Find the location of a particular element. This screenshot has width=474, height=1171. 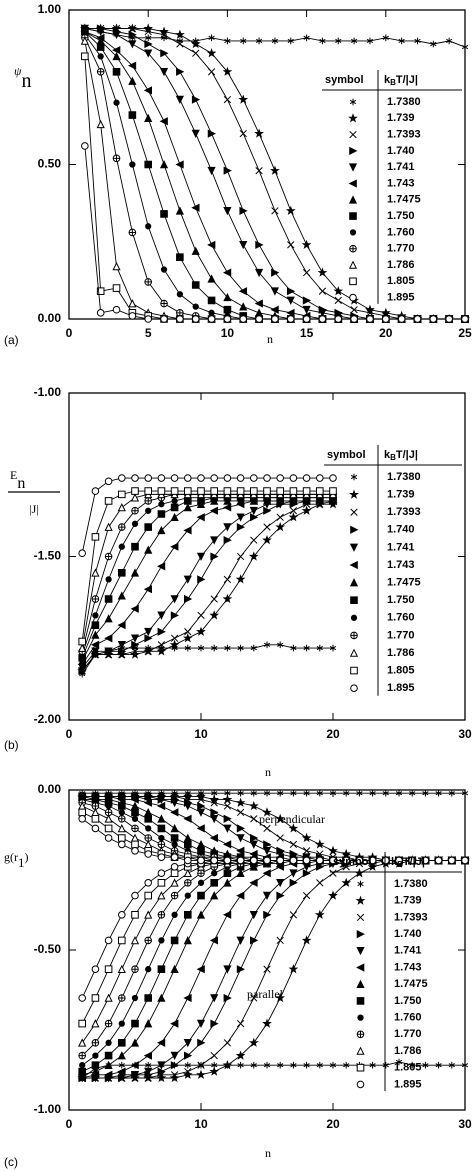

legend-label: 1.743 is located at coordinates (408, 967).